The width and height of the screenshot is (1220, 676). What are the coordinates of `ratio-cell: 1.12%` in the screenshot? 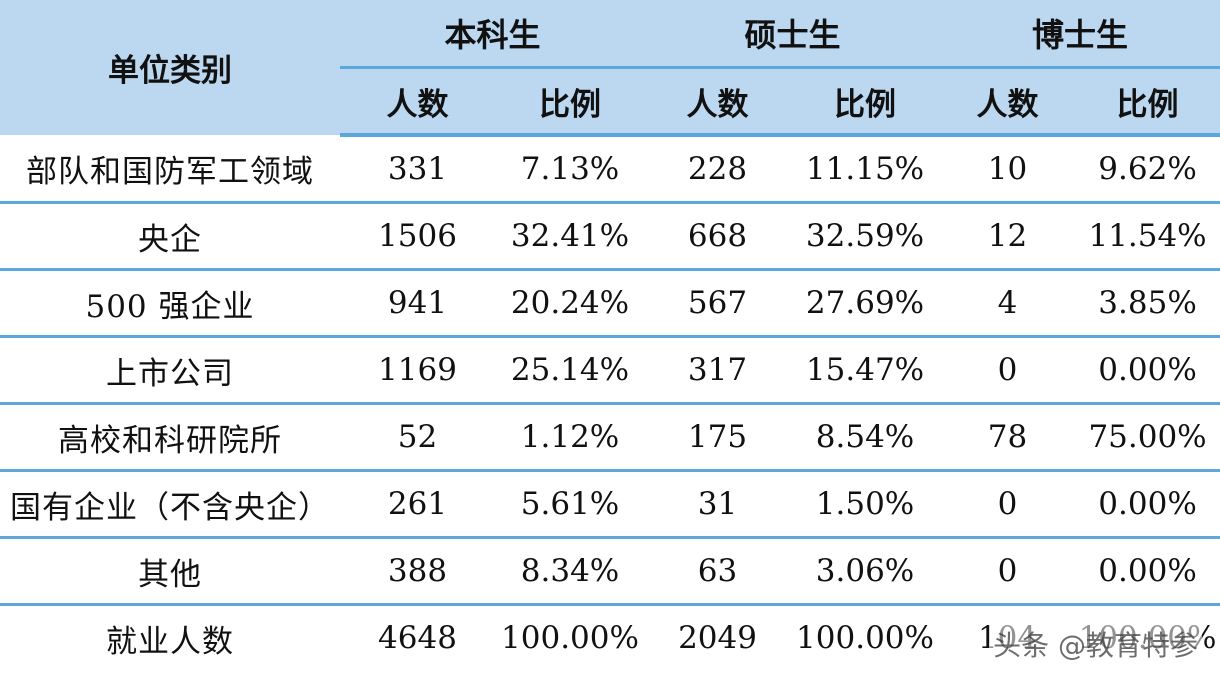 It's located at (570, 437).